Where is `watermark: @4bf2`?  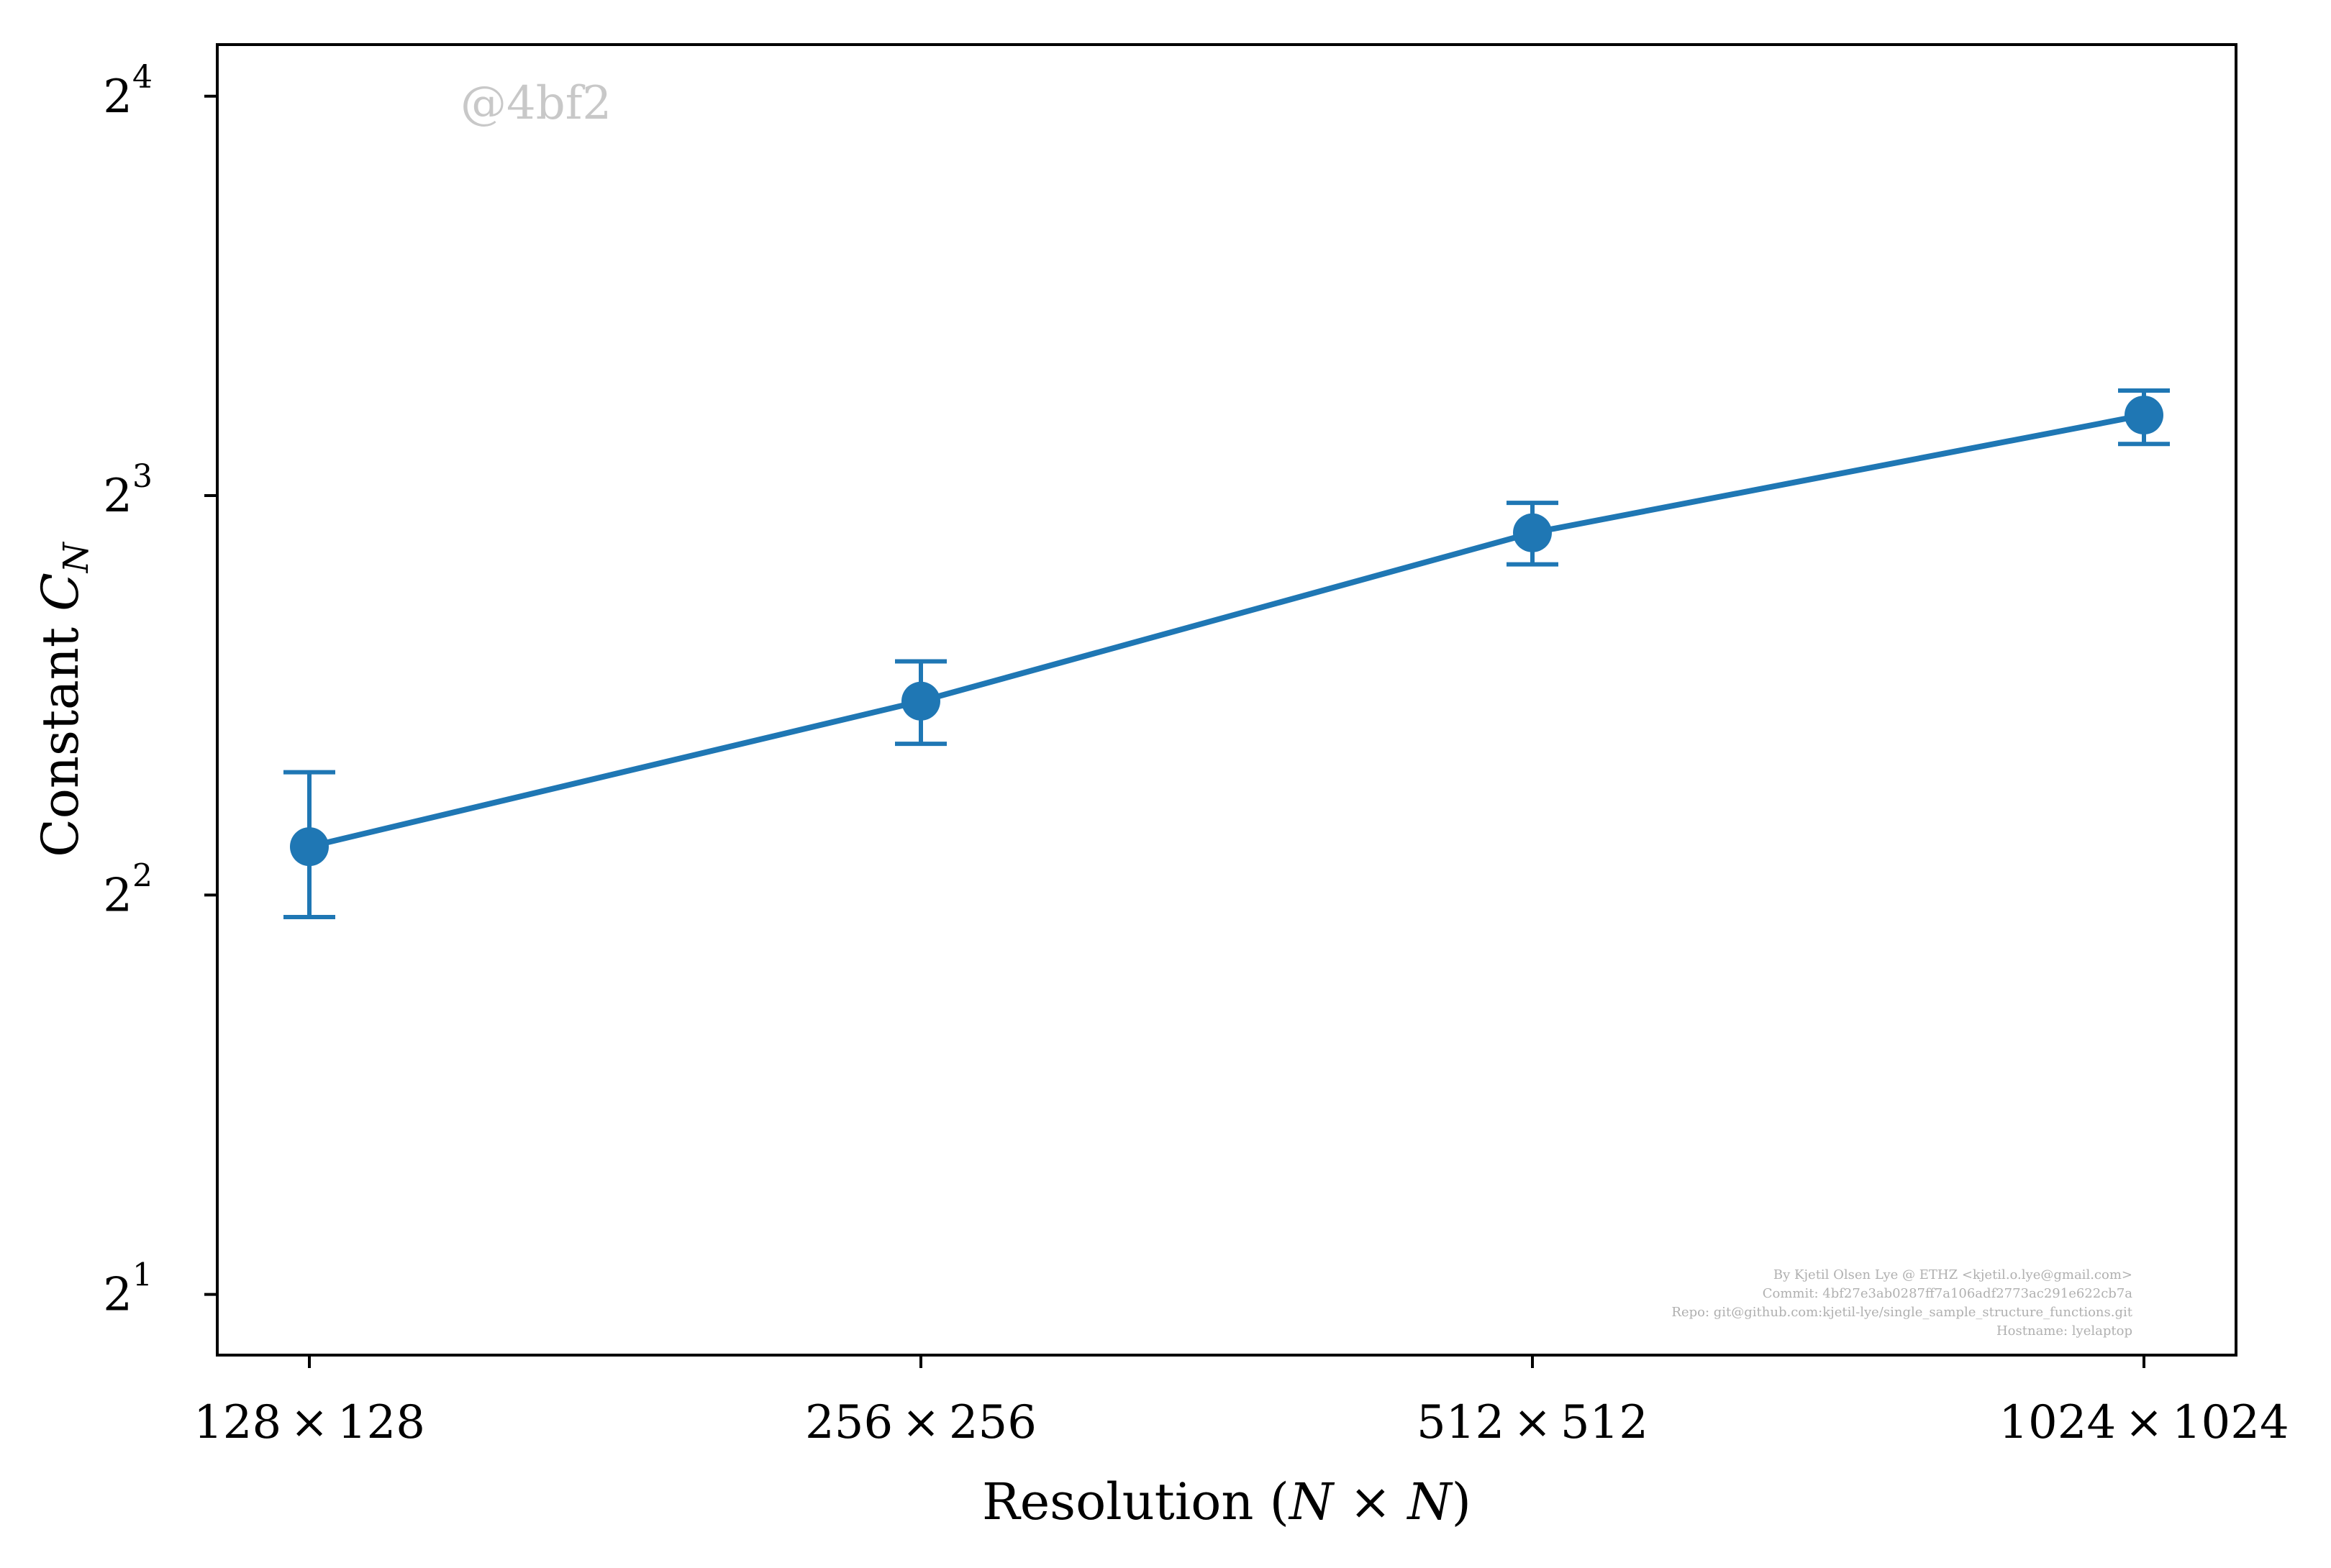
watermark: @4bf2 is located at coordinates (536, 104).